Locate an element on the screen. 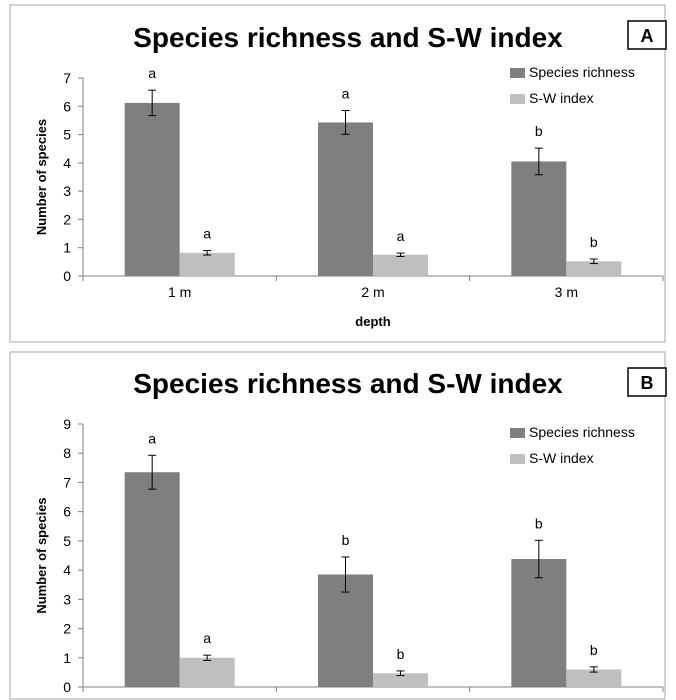 The width and height of the screenshot is (676, 700). panel-label: B is located at coordinates (647, 383).